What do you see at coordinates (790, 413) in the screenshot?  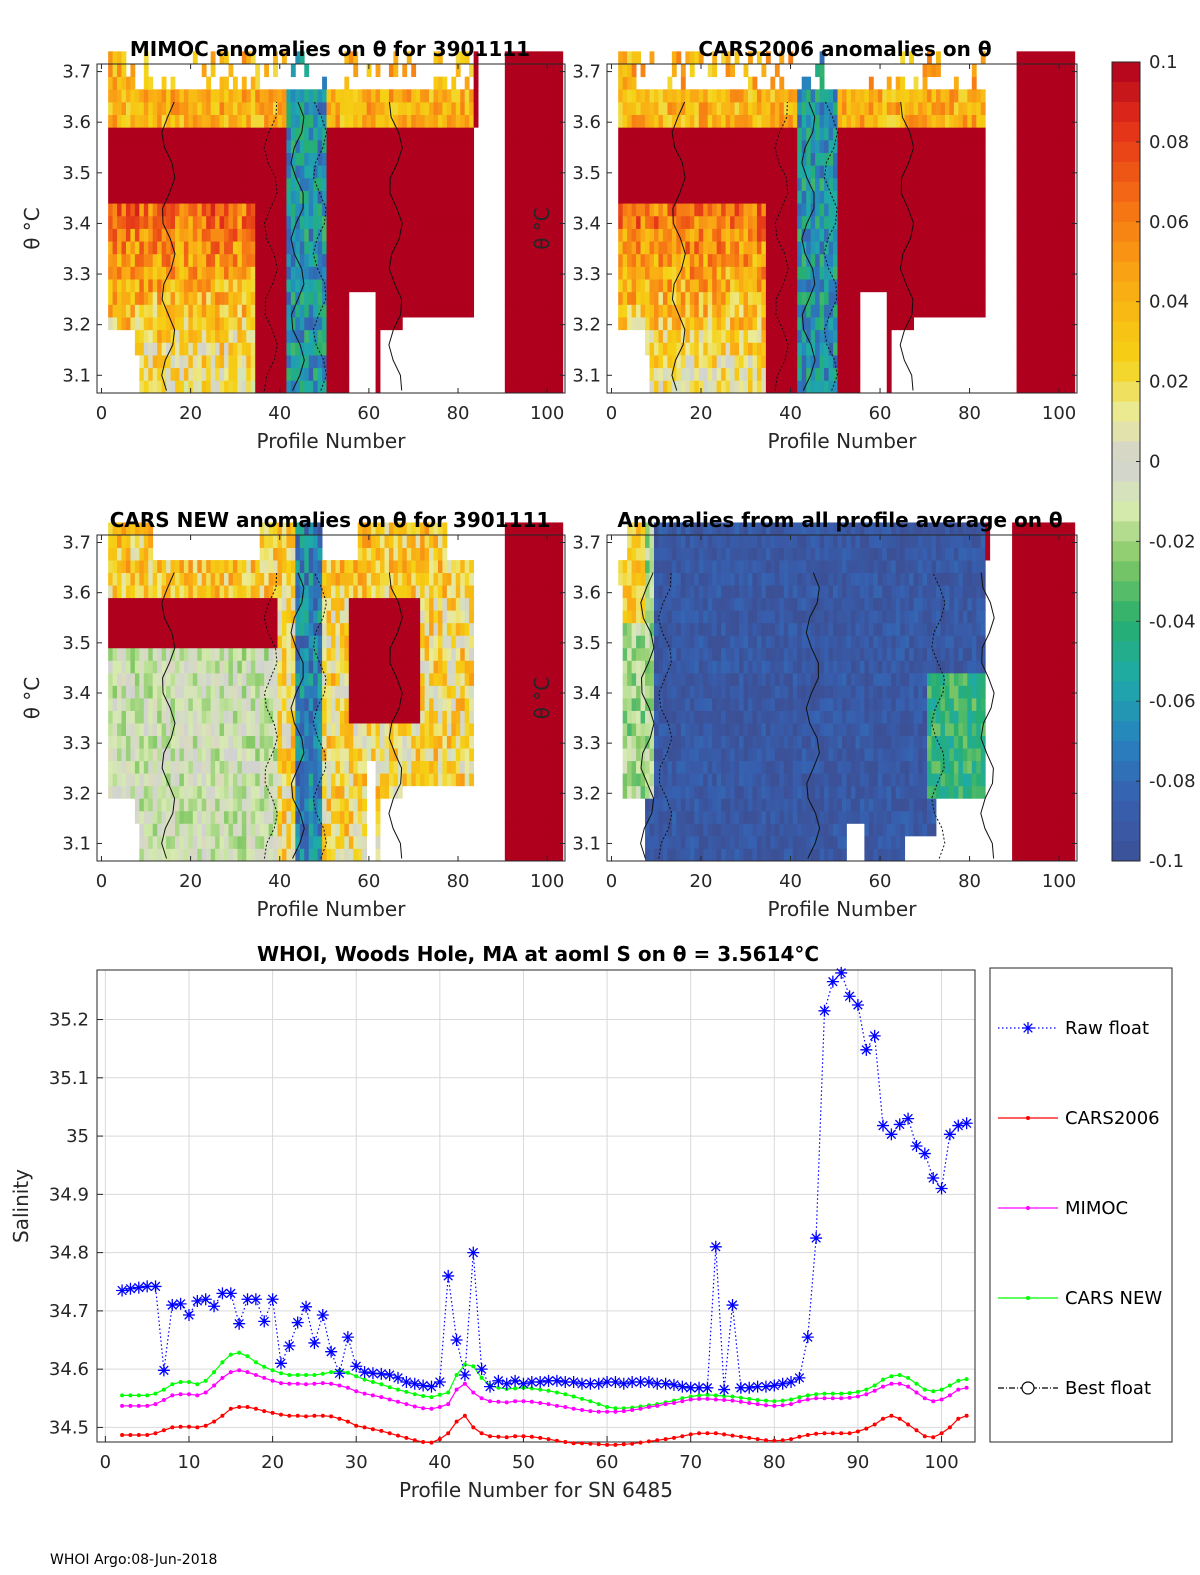 I see `x-tick-label: 40` at bounding box center [790, 413].